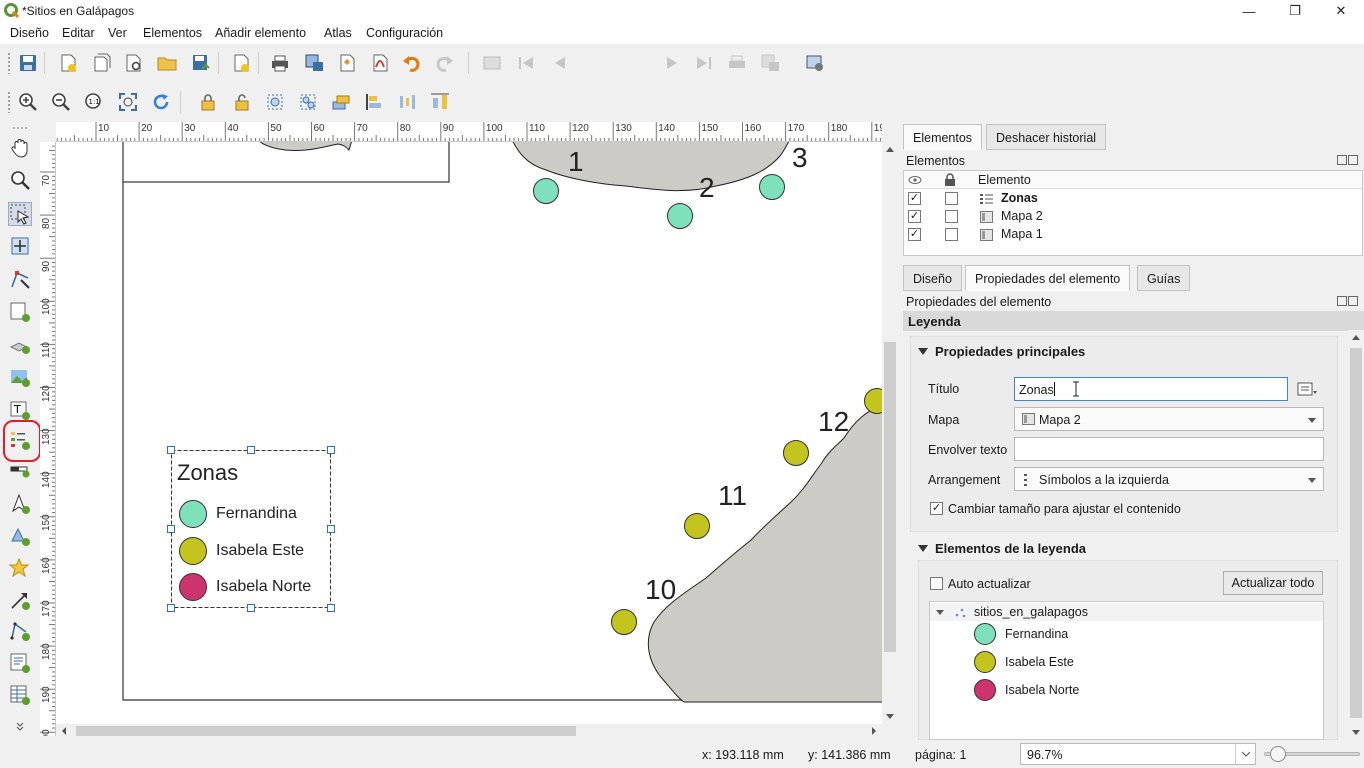 Image resolution: width=1364 pixels, height=768 pixels. I want to click on auto-update-checkbox, so click(936, 583).